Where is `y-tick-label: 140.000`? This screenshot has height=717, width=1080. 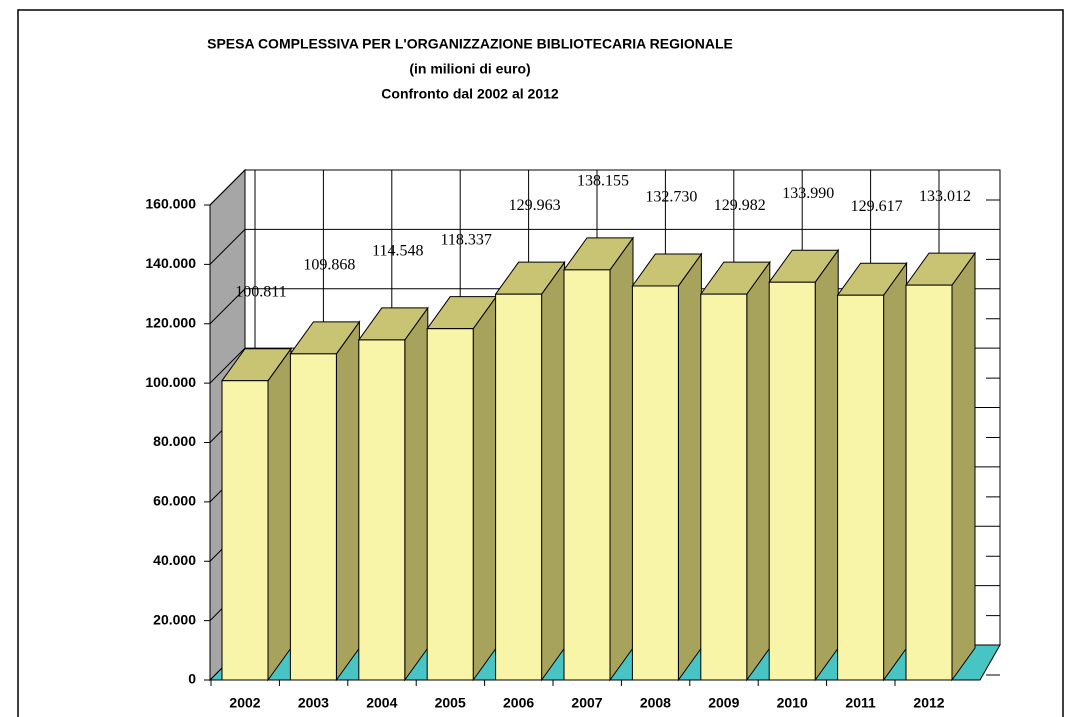 y-tick-label: 140.000 is located at coordinates (170, 263).